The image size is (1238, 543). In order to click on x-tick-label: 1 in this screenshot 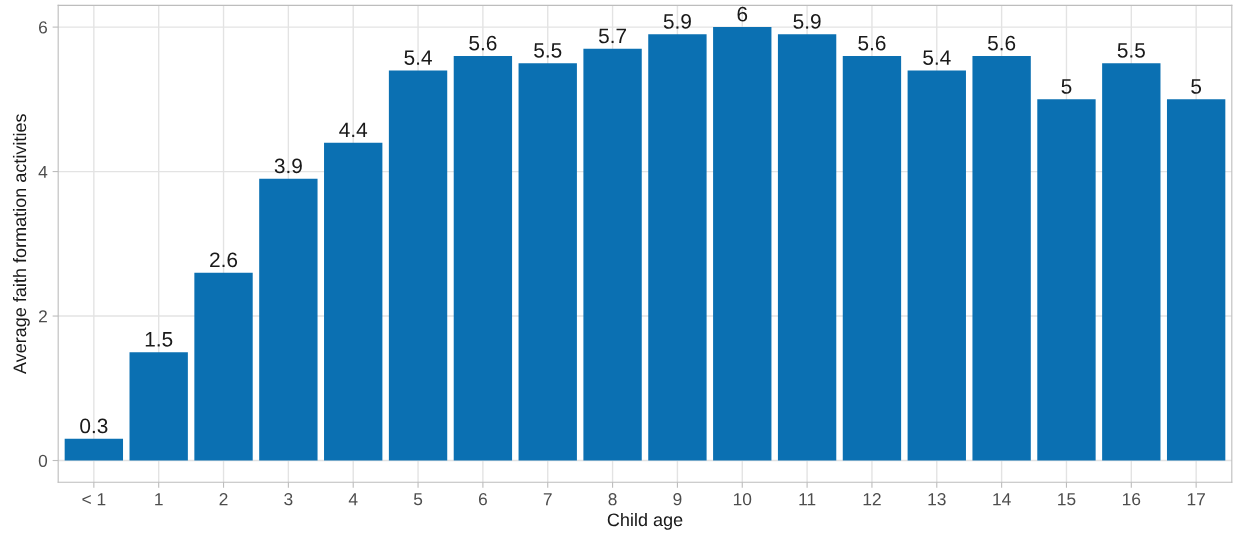, I will do `click(159, 499)`.